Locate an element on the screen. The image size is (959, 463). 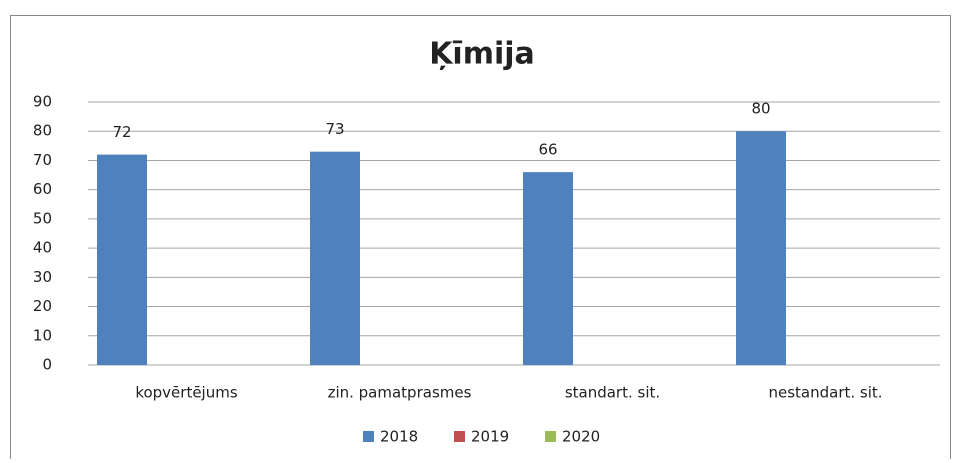
data-label: 73 is located at coordinates (334, 129).